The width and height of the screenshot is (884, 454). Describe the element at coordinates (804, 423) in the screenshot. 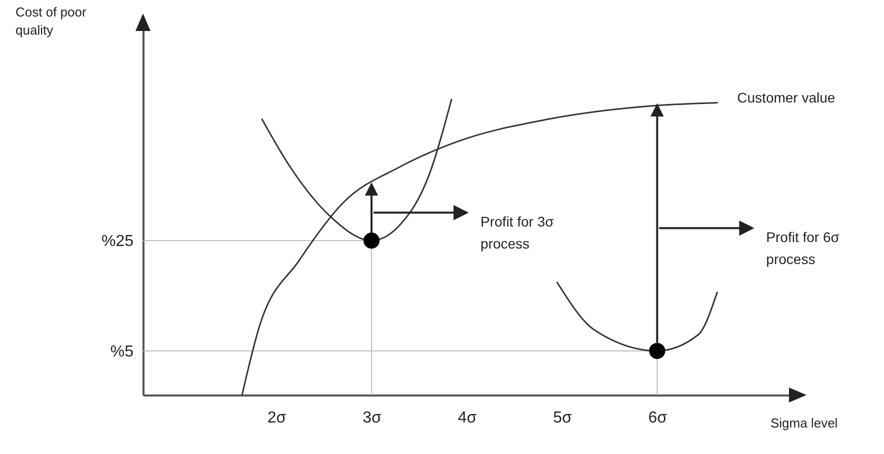

I see `x-axis-title: Sigma level` at that location.